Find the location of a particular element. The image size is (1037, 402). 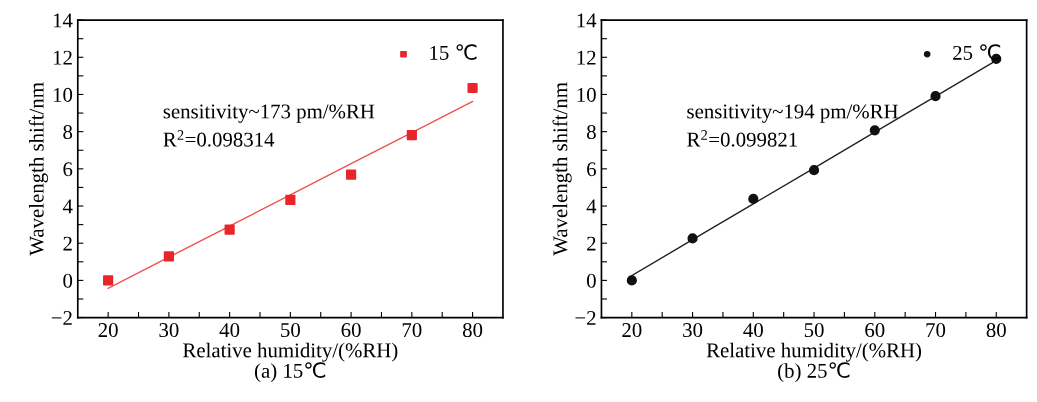

annotation: R$^{2}$=0.099821 is located at coordinates (742, 138).